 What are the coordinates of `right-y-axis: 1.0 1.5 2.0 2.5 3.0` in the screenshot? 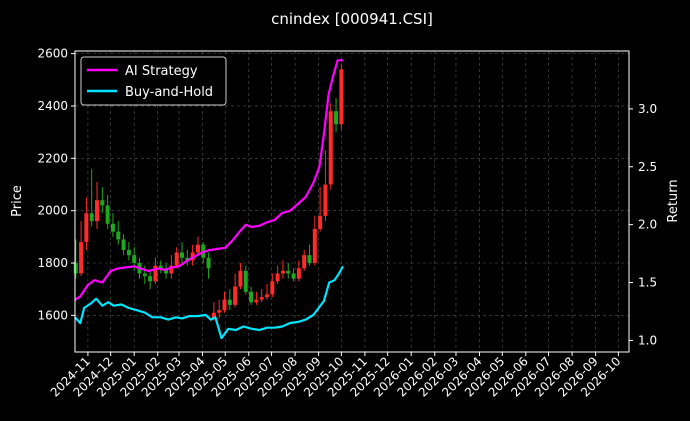 It's located at (643, 224).